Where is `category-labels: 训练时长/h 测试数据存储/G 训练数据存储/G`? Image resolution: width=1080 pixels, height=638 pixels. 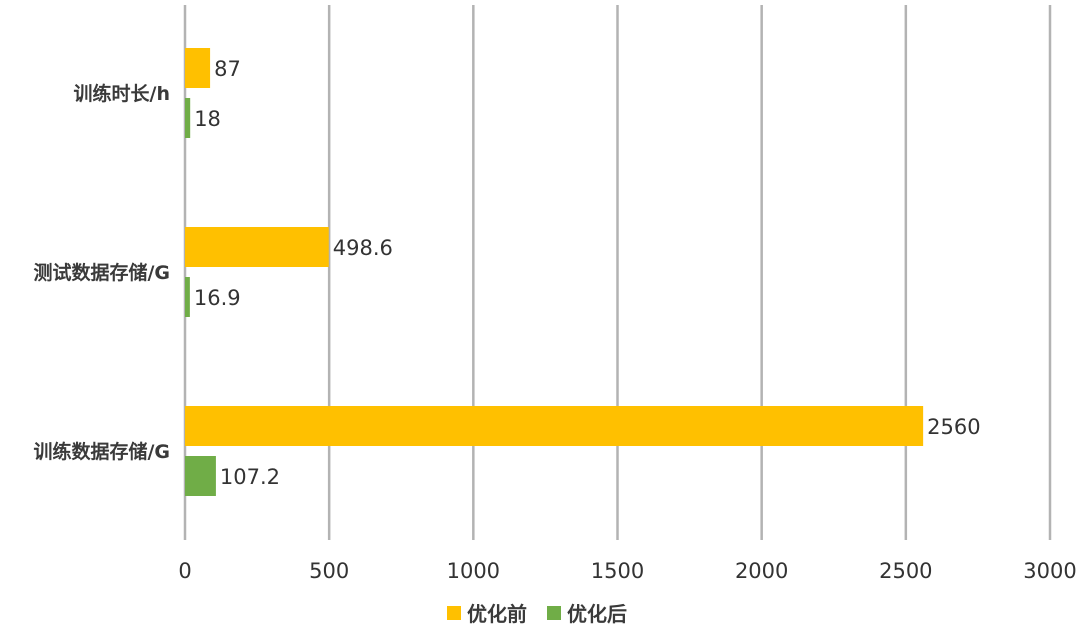 category-labels: 训练时长/h 测试数据存储/G 训练数据存储/G is located at coordinates (101, 272).